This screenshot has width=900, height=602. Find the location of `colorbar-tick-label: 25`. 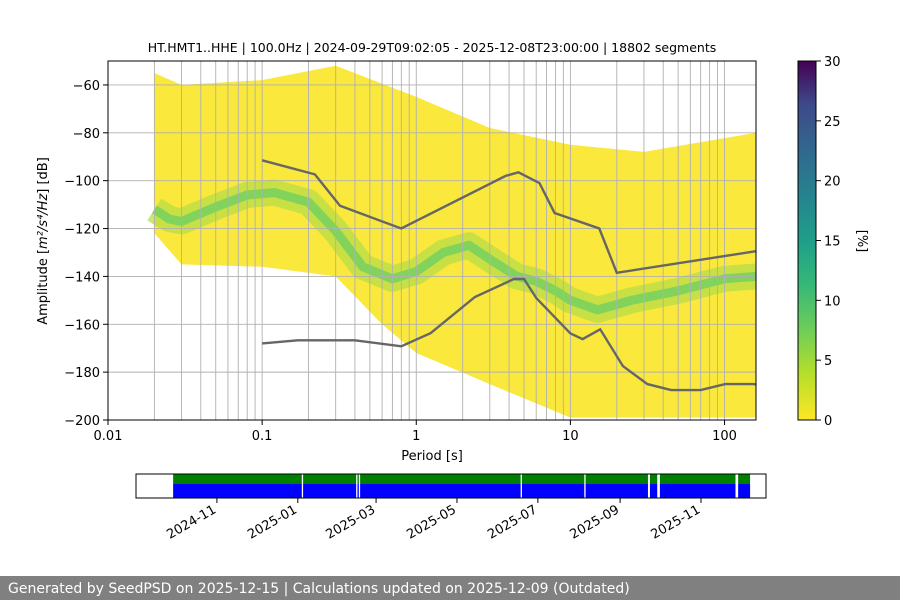

colorbar-tick-label: 25 is located at coordinates (832, 122).